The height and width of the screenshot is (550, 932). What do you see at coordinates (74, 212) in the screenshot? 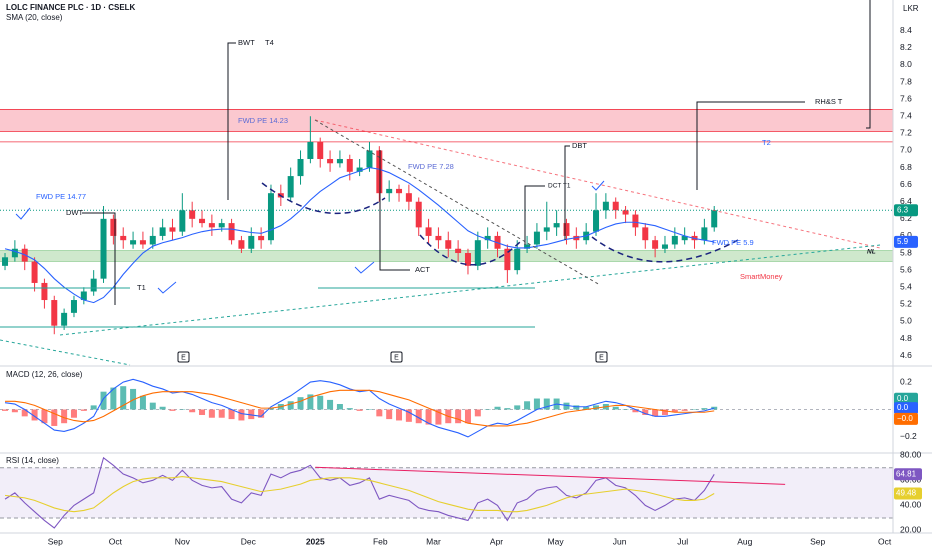
I see `annotation: DWT` at bounding box center [74, 212].